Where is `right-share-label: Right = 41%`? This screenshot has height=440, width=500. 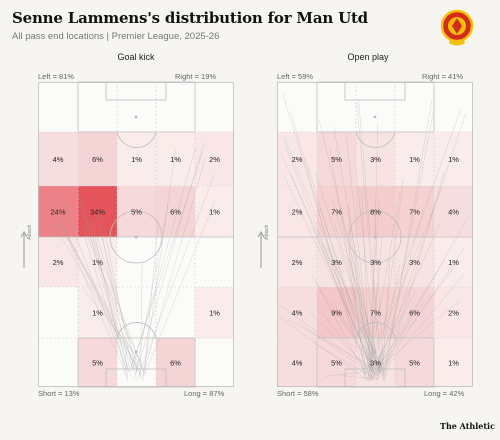
right-share-label: Right = 41% is located at coordinates (443, 76).